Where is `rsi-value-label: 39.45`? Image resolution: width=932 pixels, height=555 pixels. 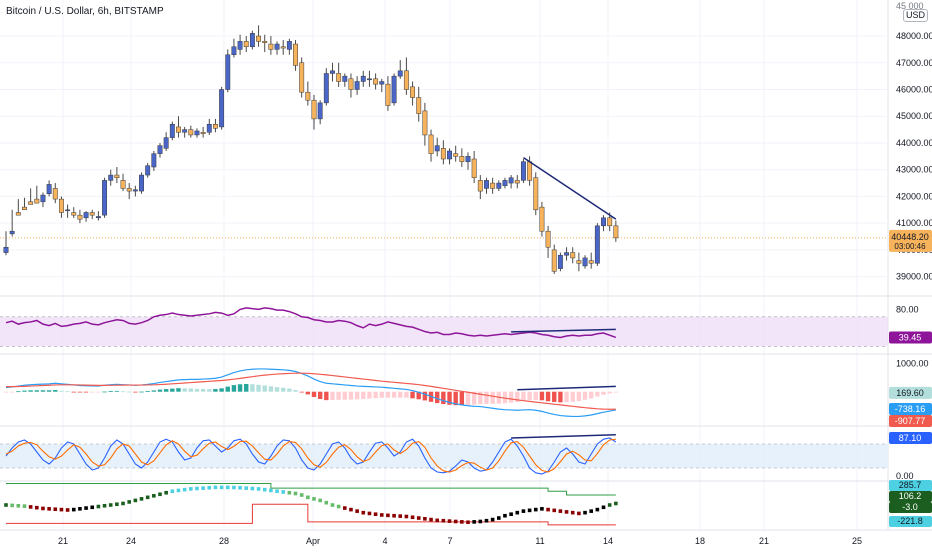
rsi-value-label: 39.45 is located at coordinates (910, 337).